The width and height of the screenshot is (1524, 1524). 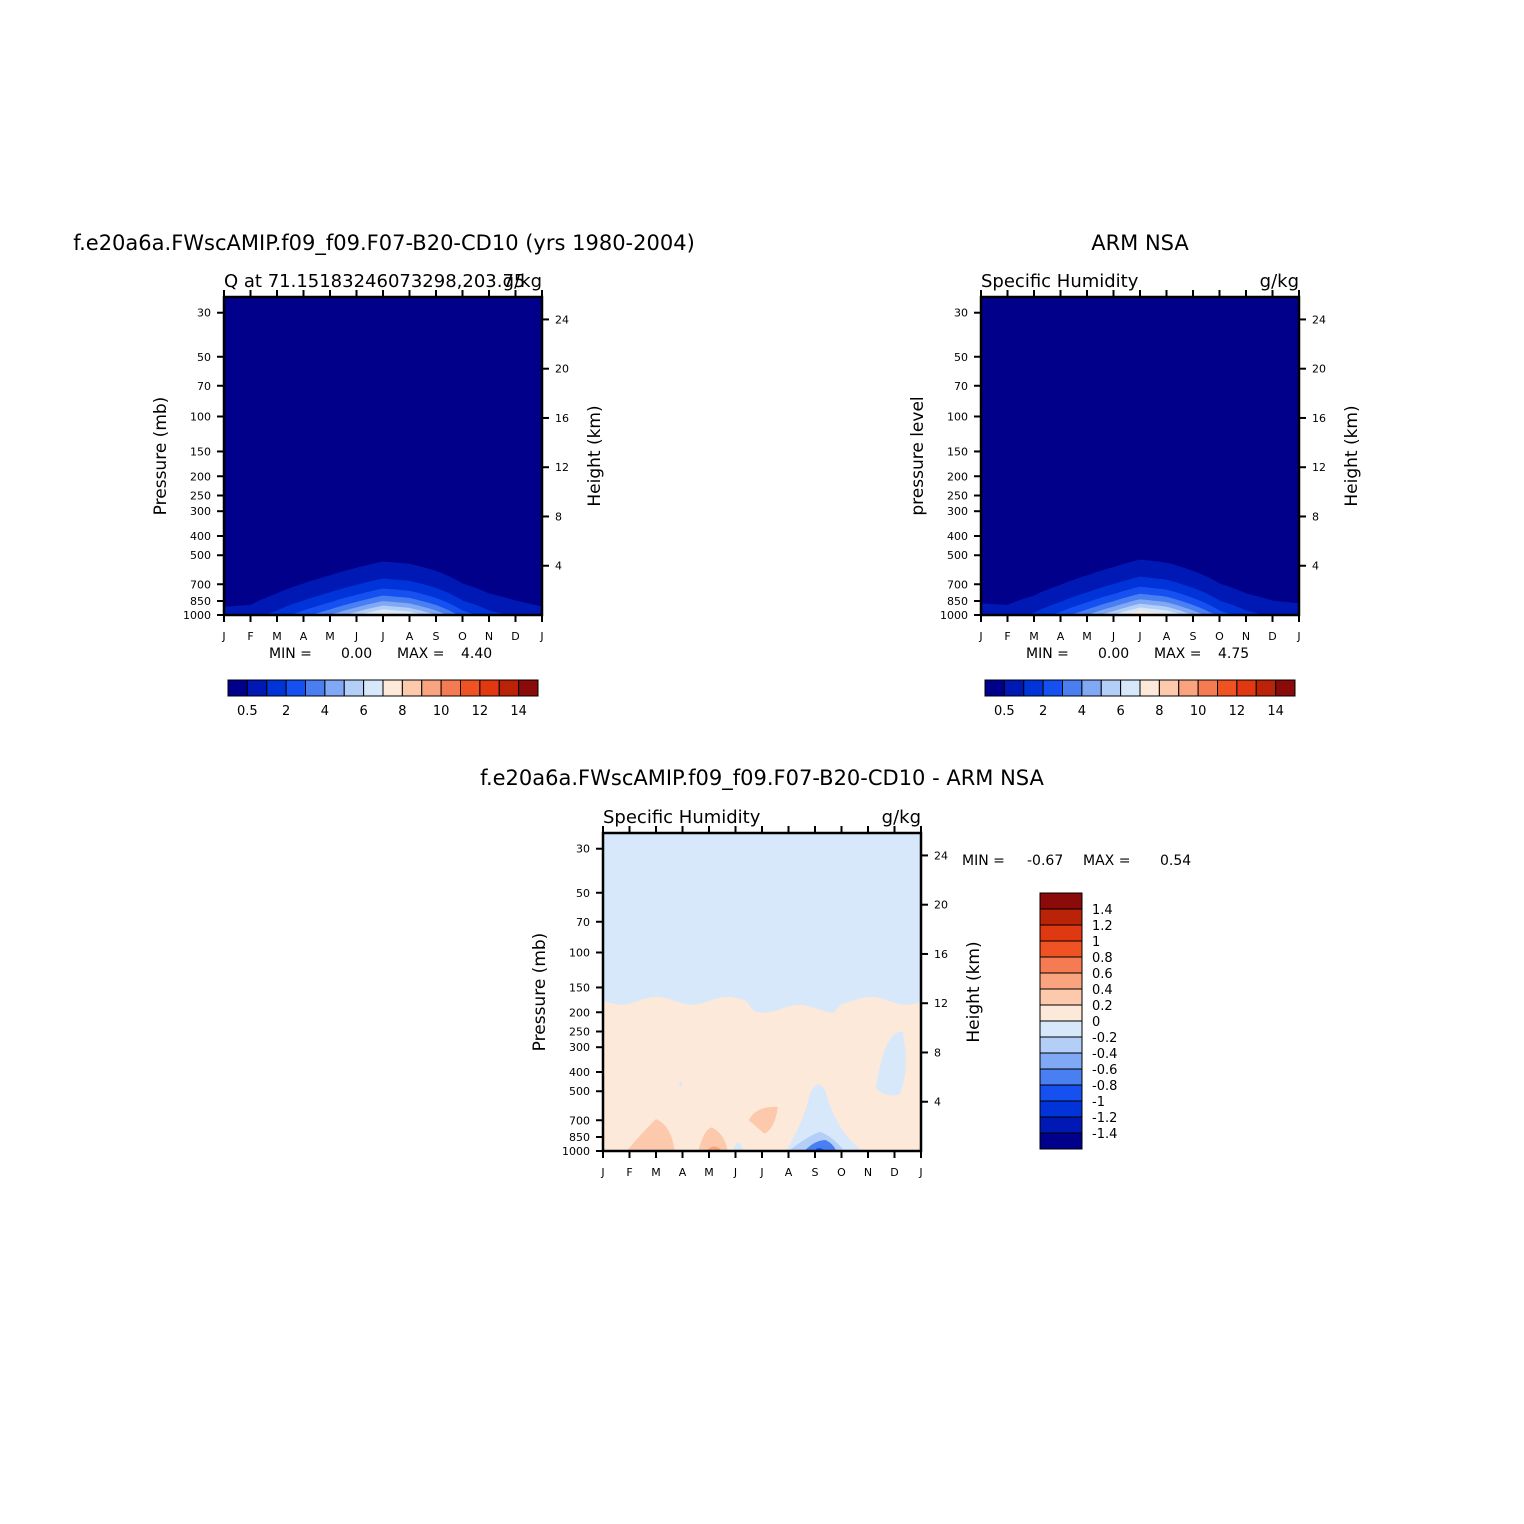 I want to click on max-value: 0.54, so click(x=1175, y=861).